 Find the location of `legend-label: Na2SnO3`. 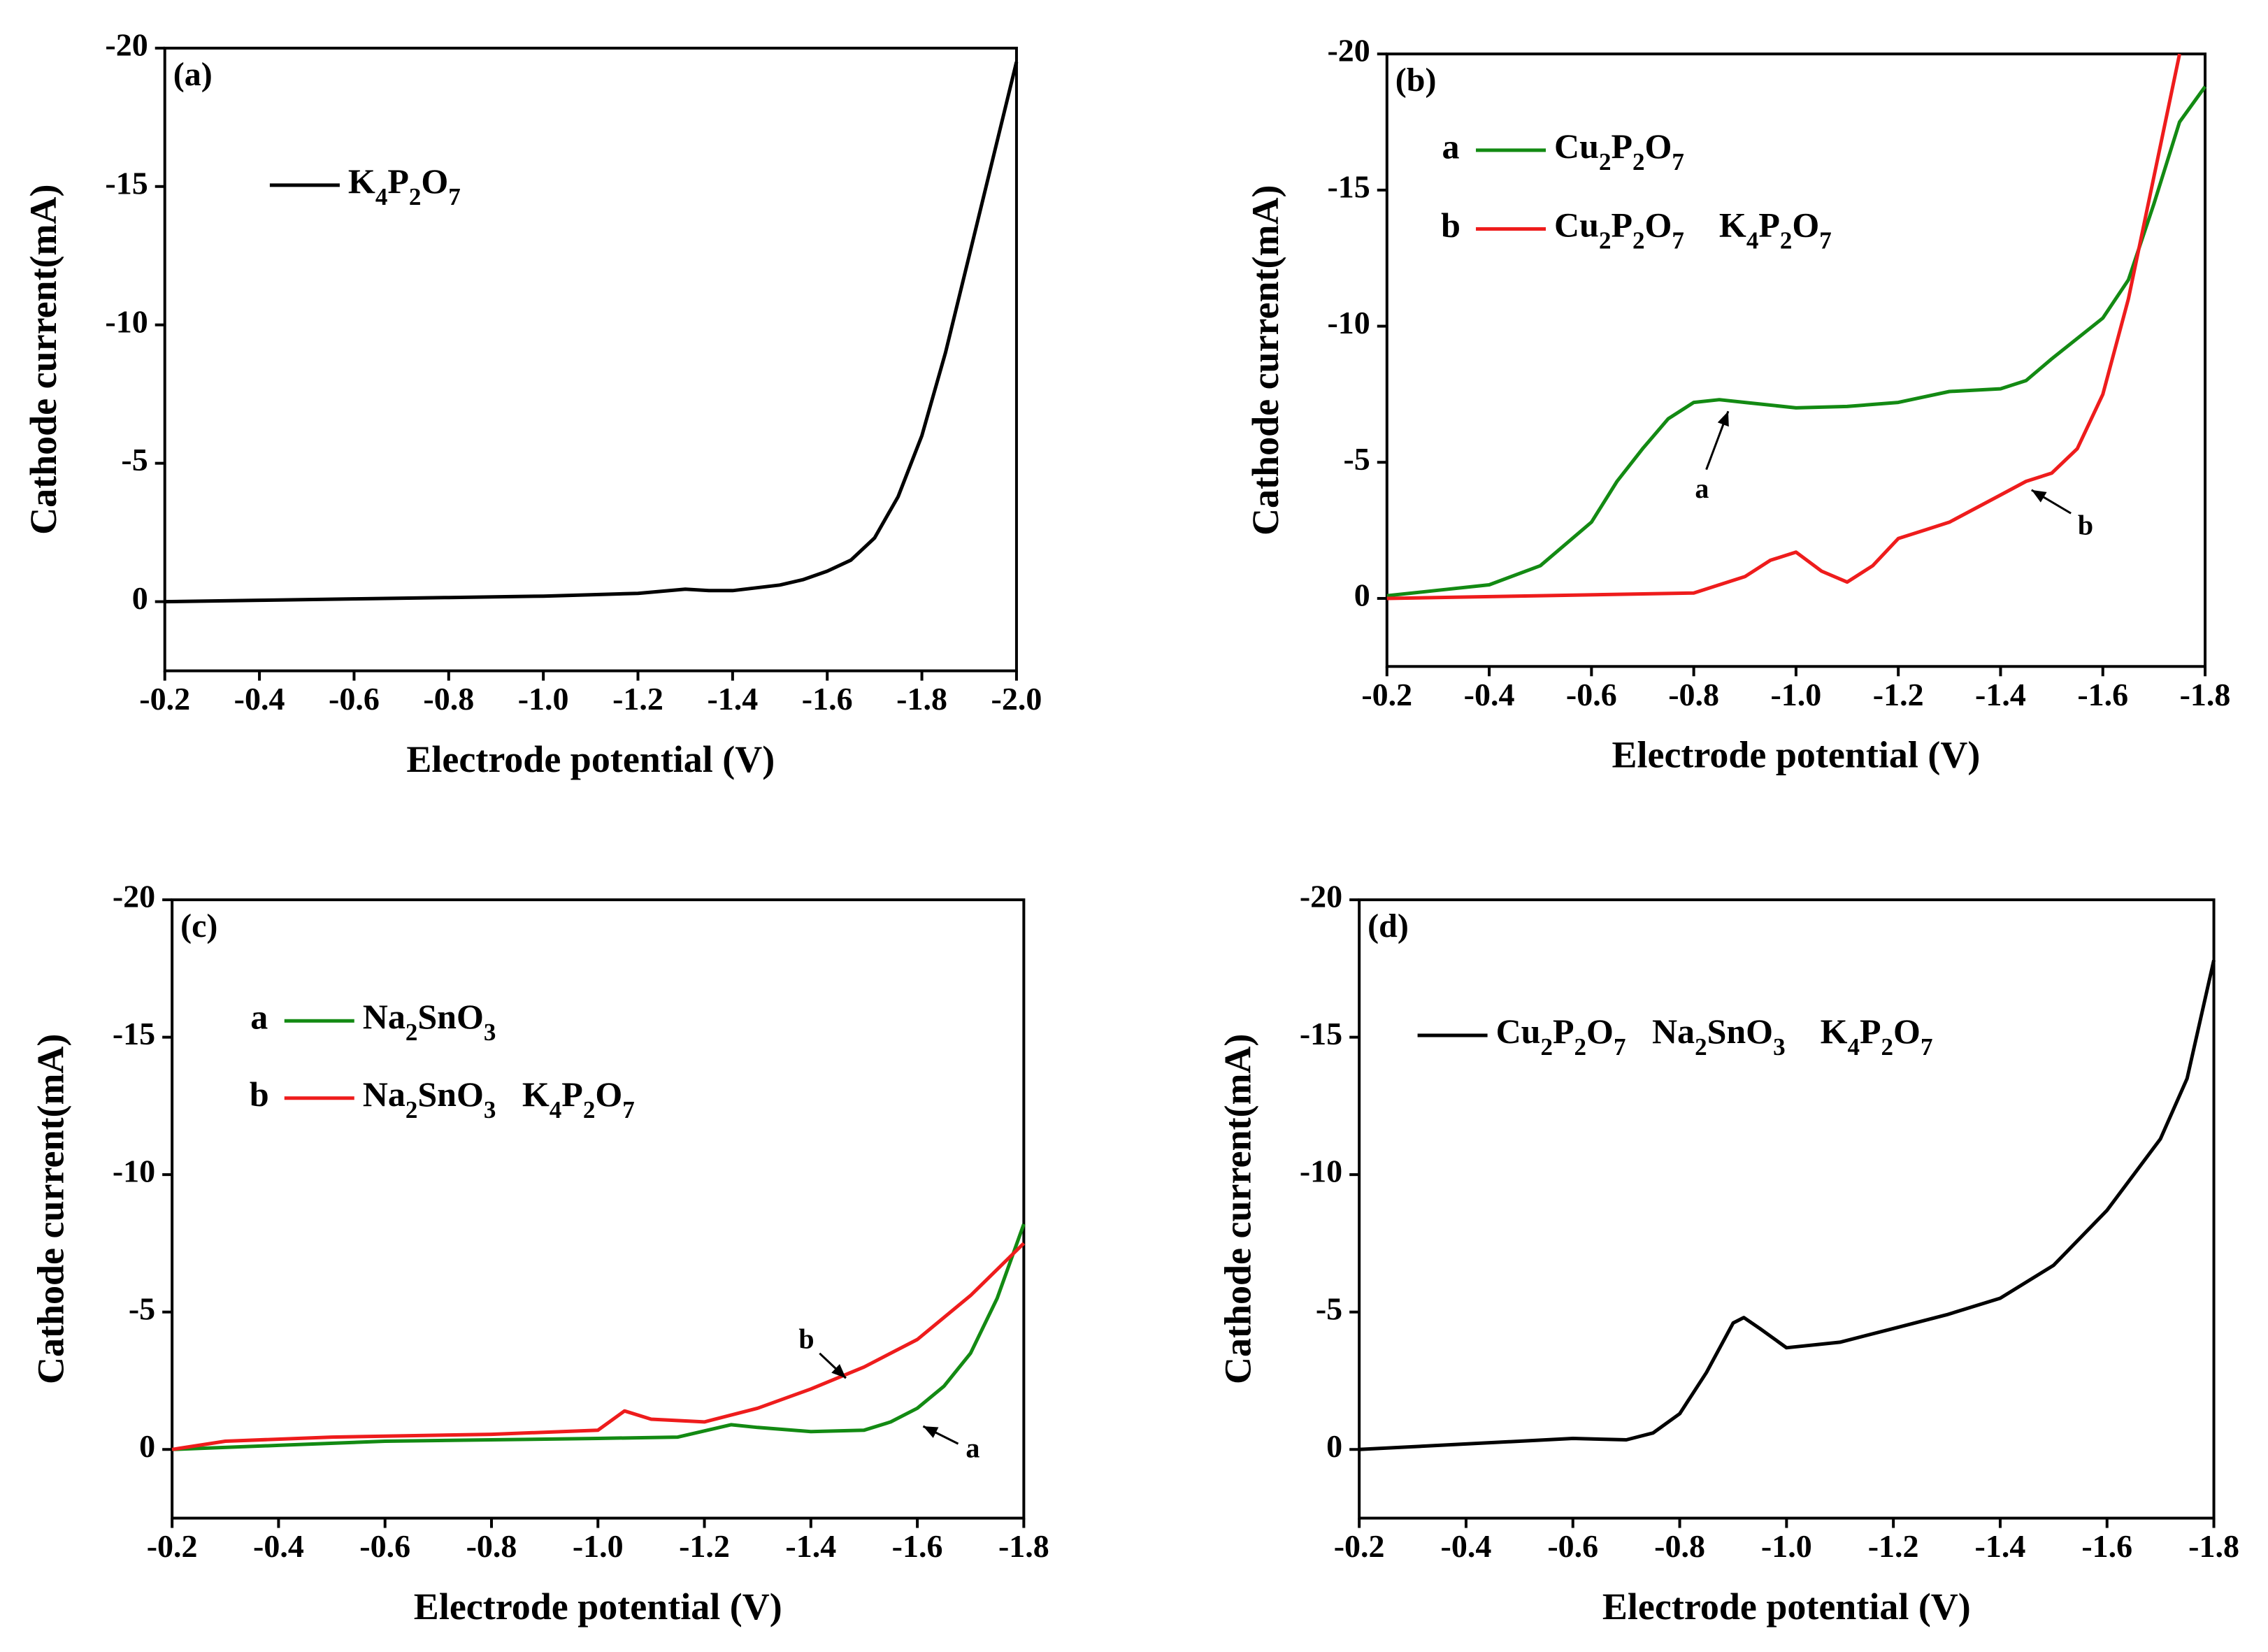

legend-label: Na2SnO3 is located at coordinates (429, 1022).